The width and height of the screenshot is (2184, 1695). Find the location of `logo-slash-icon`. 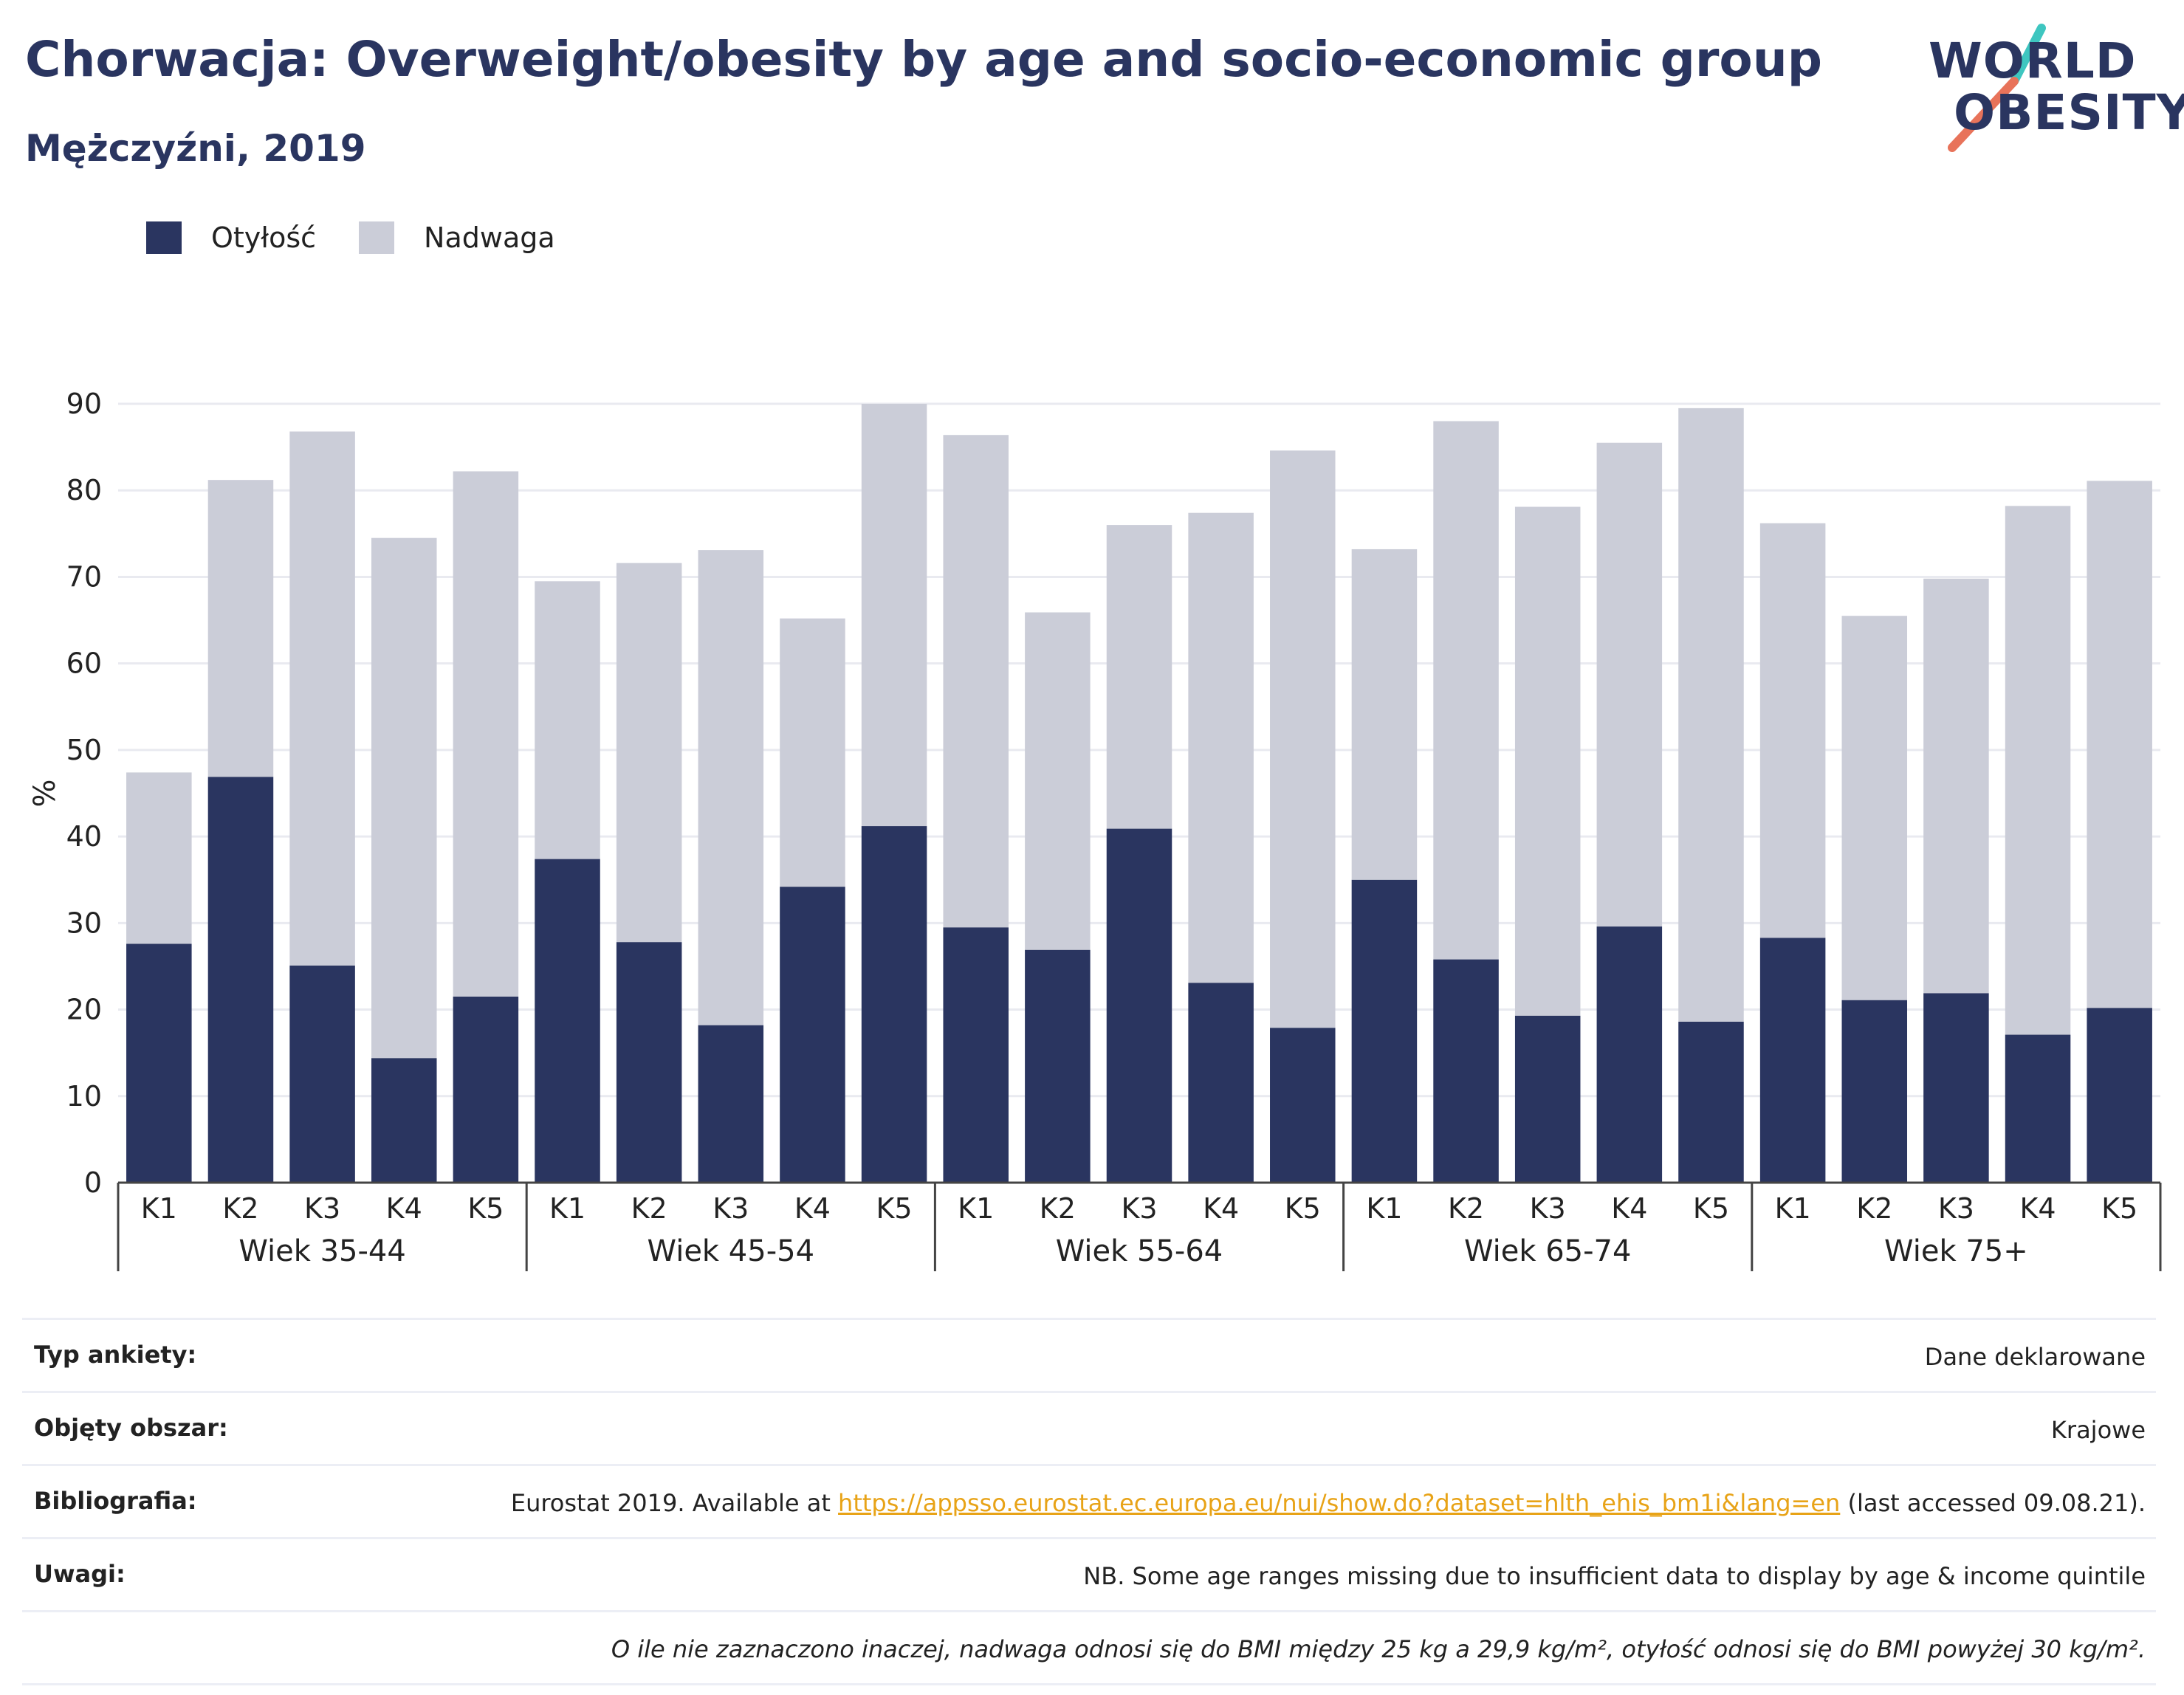

logo-slash-icon is located at coordinates (1997, 88).